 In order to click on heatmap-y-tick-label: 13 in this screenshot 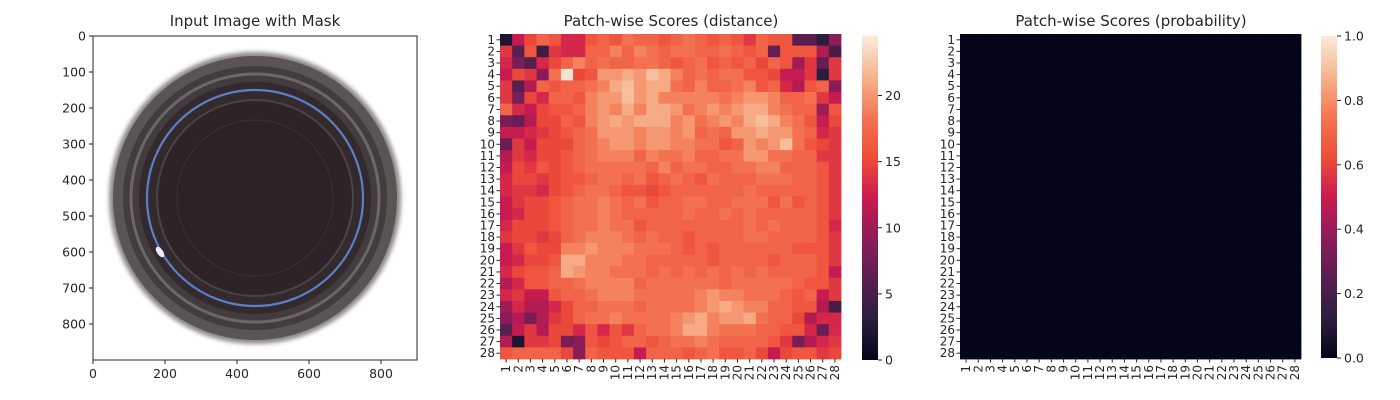, I will do `click(487, 179)`.